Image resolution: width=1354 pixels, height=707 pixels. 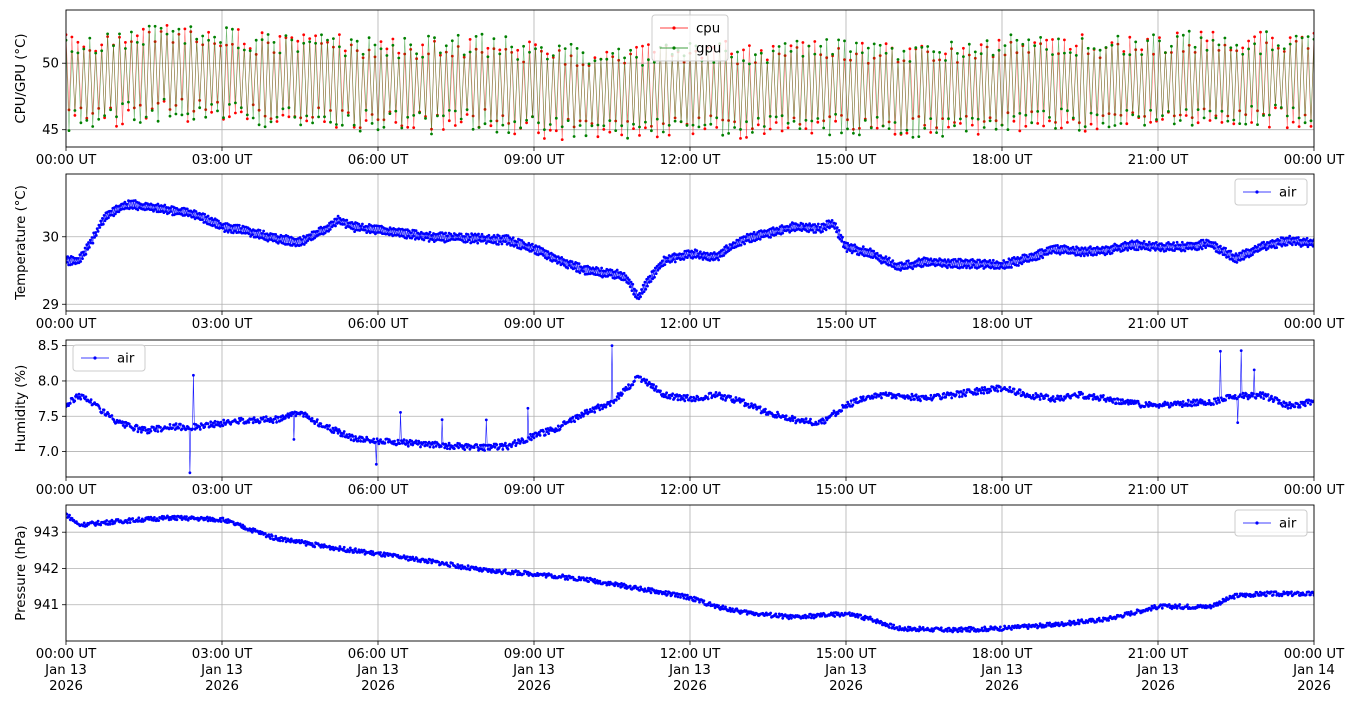 I want to click on x-tick-label: 2026, so click(x=846, y=686).